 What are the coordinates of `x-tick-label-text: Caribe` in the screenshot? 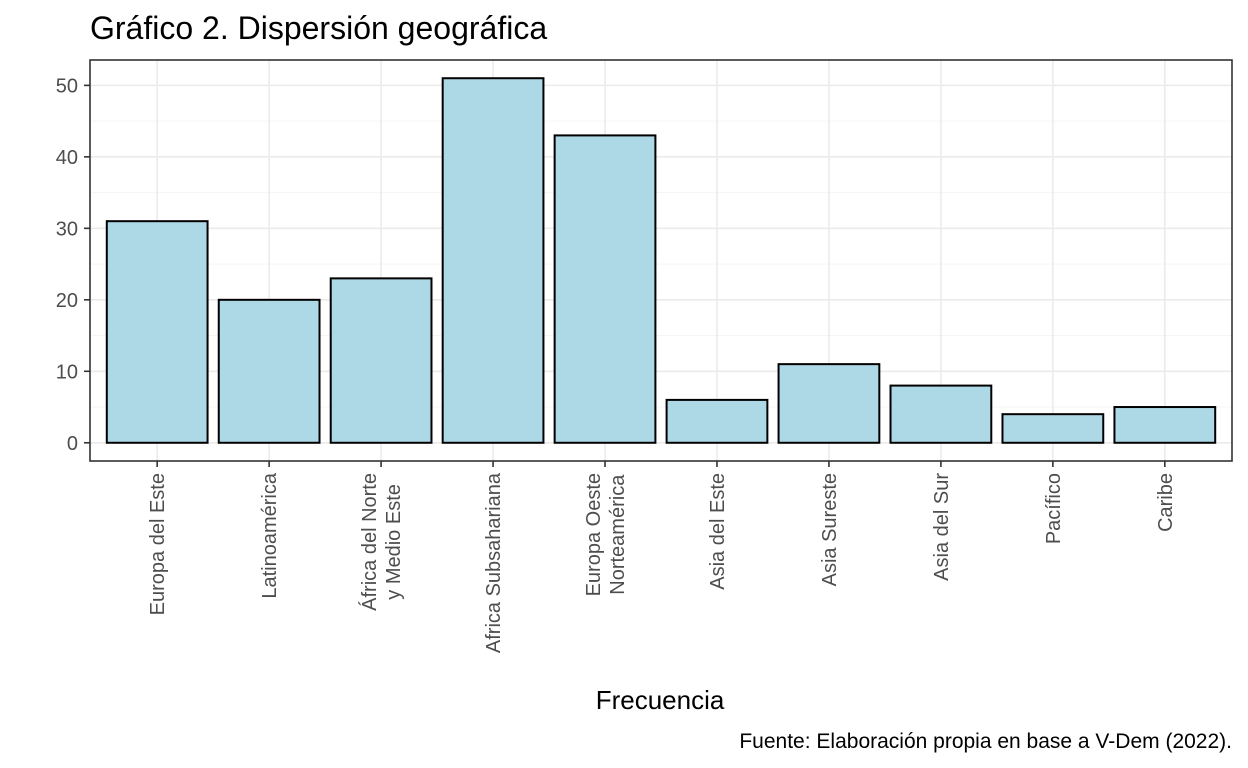 It's located at (1166, 502).